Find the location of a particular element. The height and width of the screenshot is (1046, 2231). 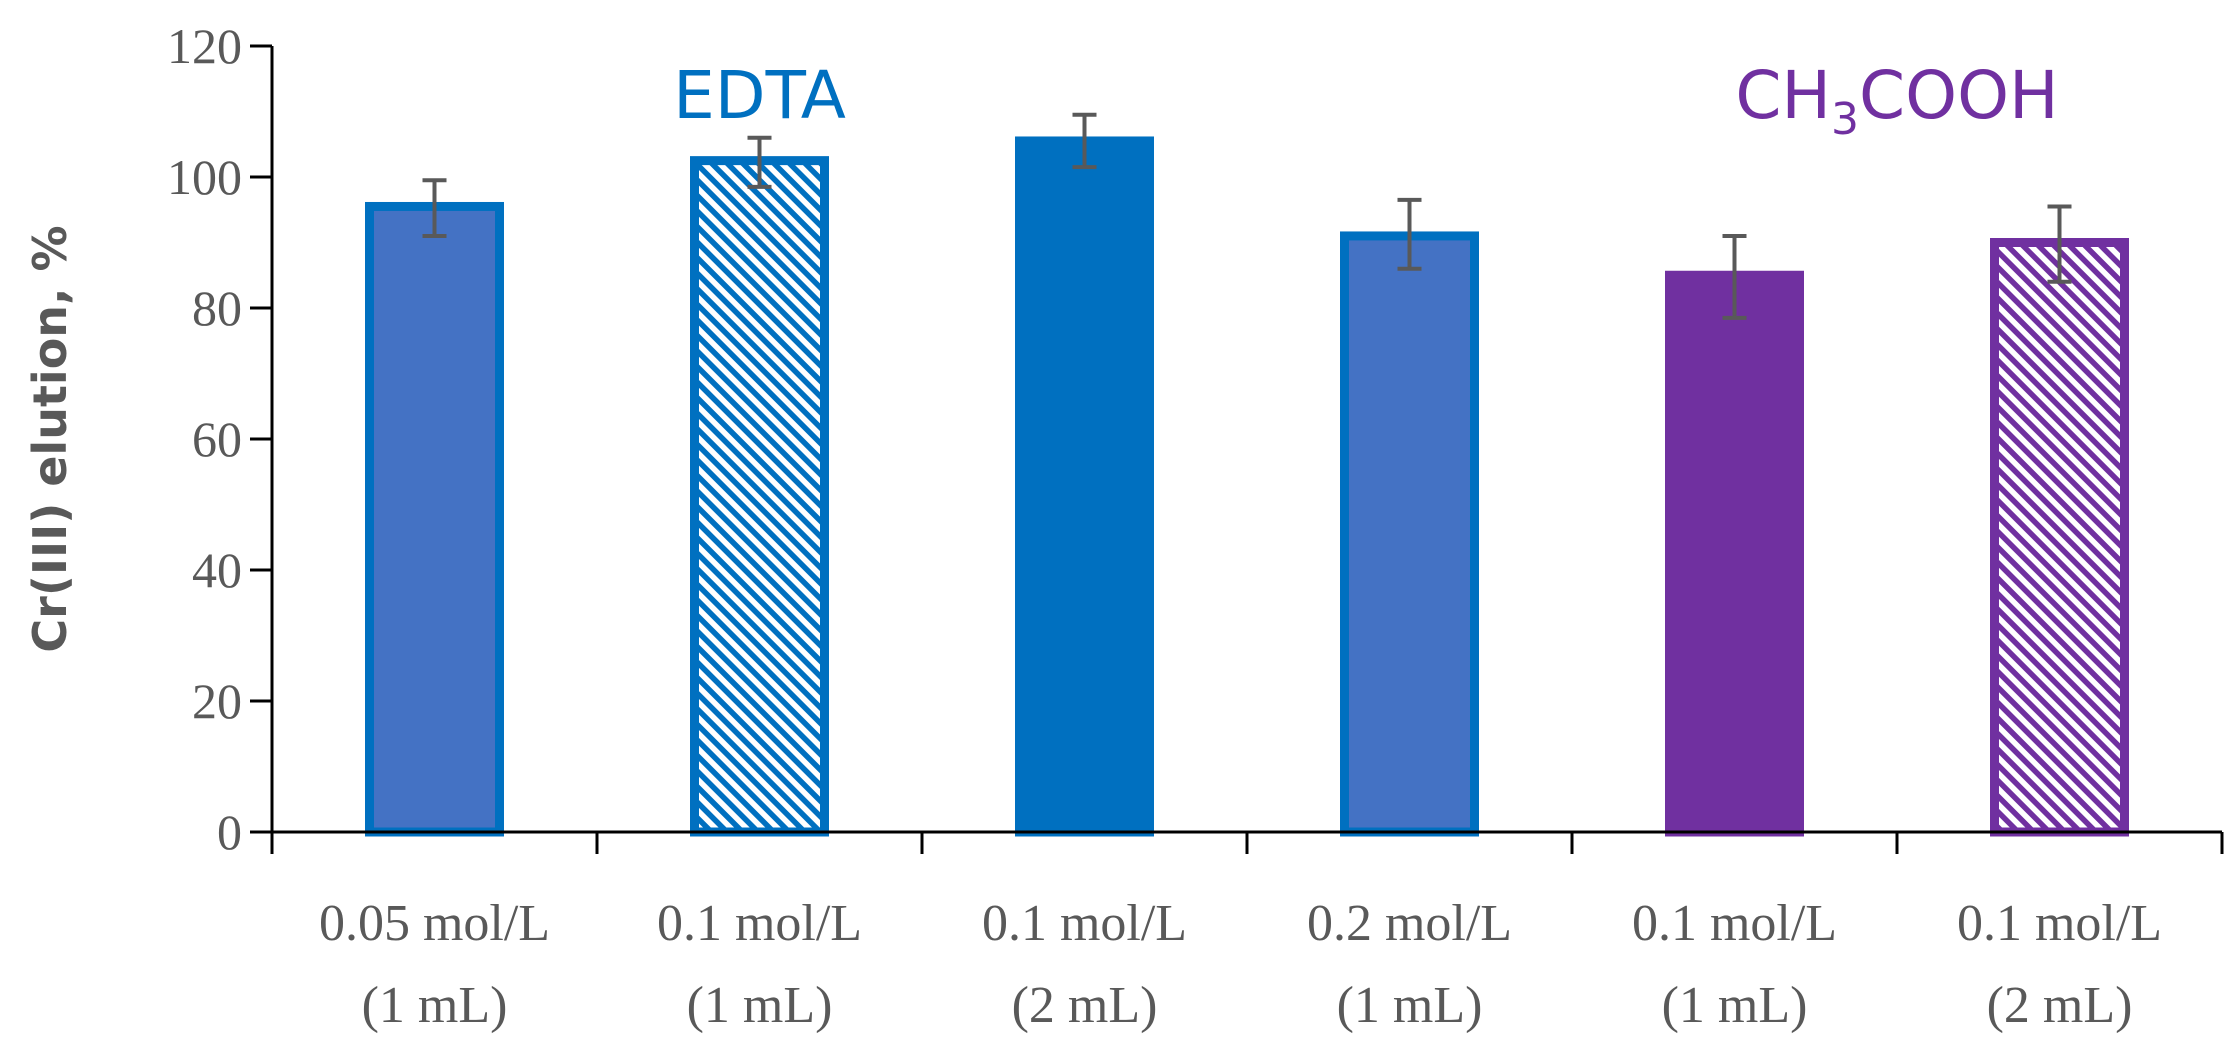

category-sublabel-5: (1 mL) is located at coordinates (1735, 1005).